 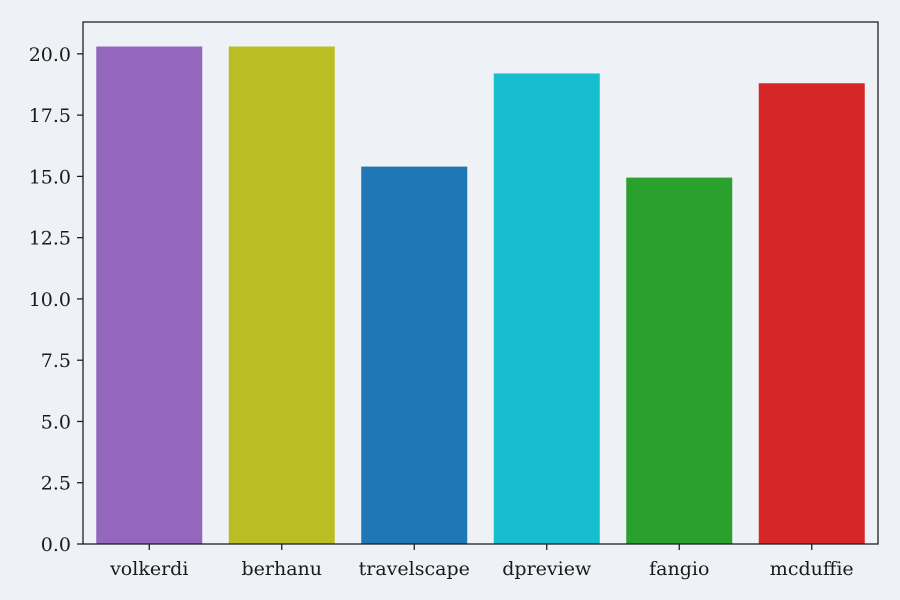 I want to click on y-tick-label: 2.5, so click(x=56, y=484).